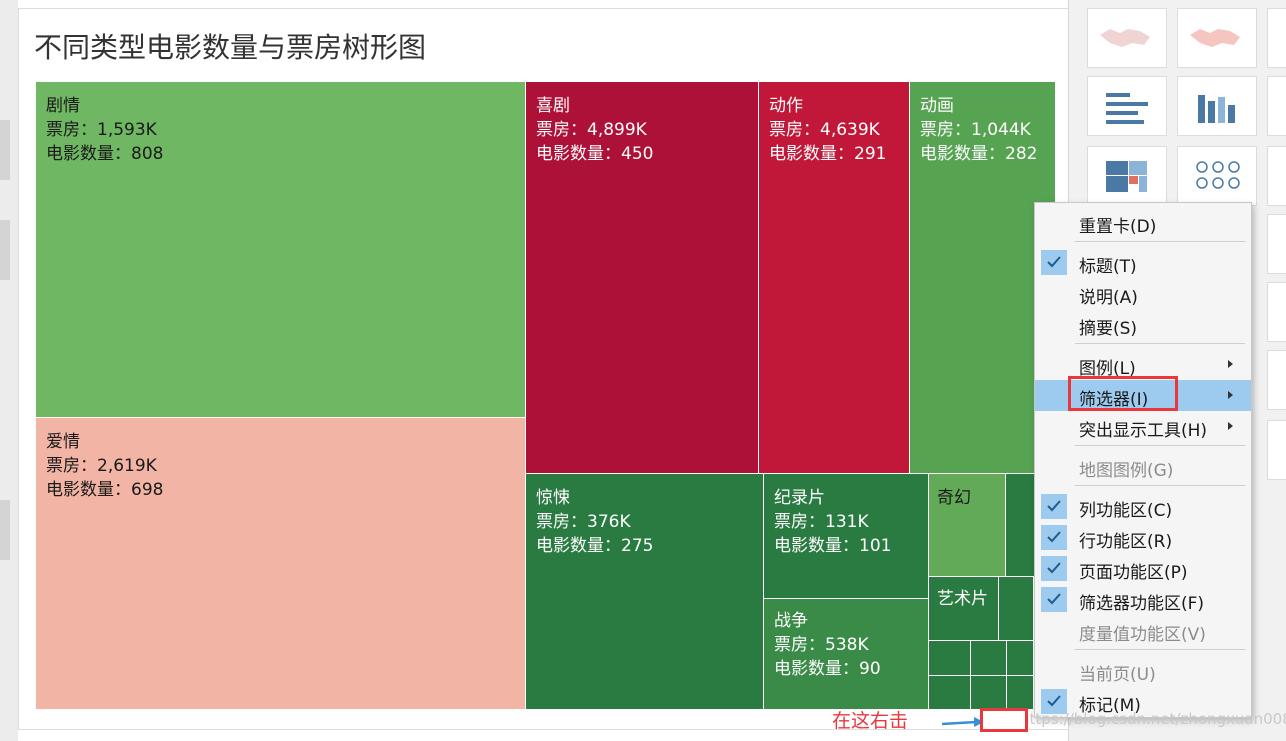 The height and width of the screenshot is (741, 1286). Describe the element at coordinates (1143, 364) in the screenshot. I see `menu-item-legends: 图例(L)` at that location.